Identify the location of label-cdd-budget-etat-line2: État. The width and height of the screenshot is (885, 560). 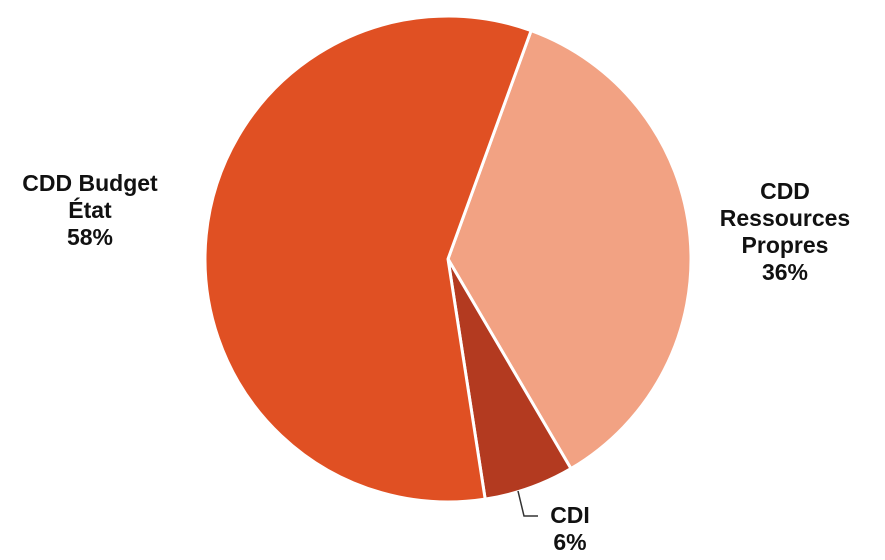
(90, 210).